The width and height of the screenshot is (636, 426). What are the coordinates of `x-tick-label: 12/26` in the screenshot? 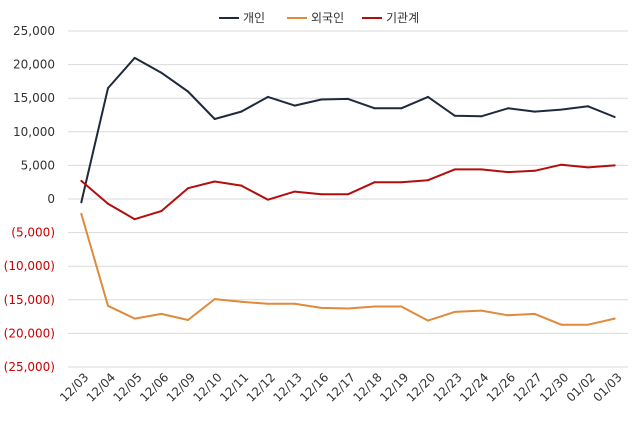 It's located at (501, 387).